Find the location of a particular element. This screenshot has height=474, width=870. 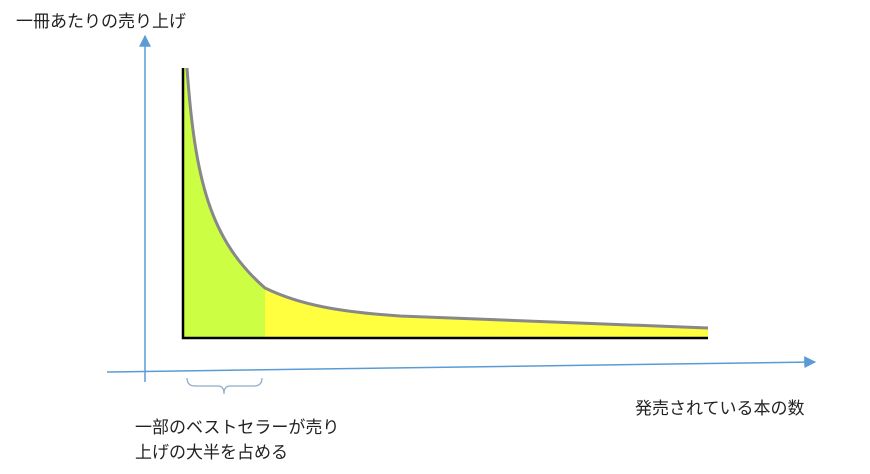

x-axis is located at coordinates (461, 364).